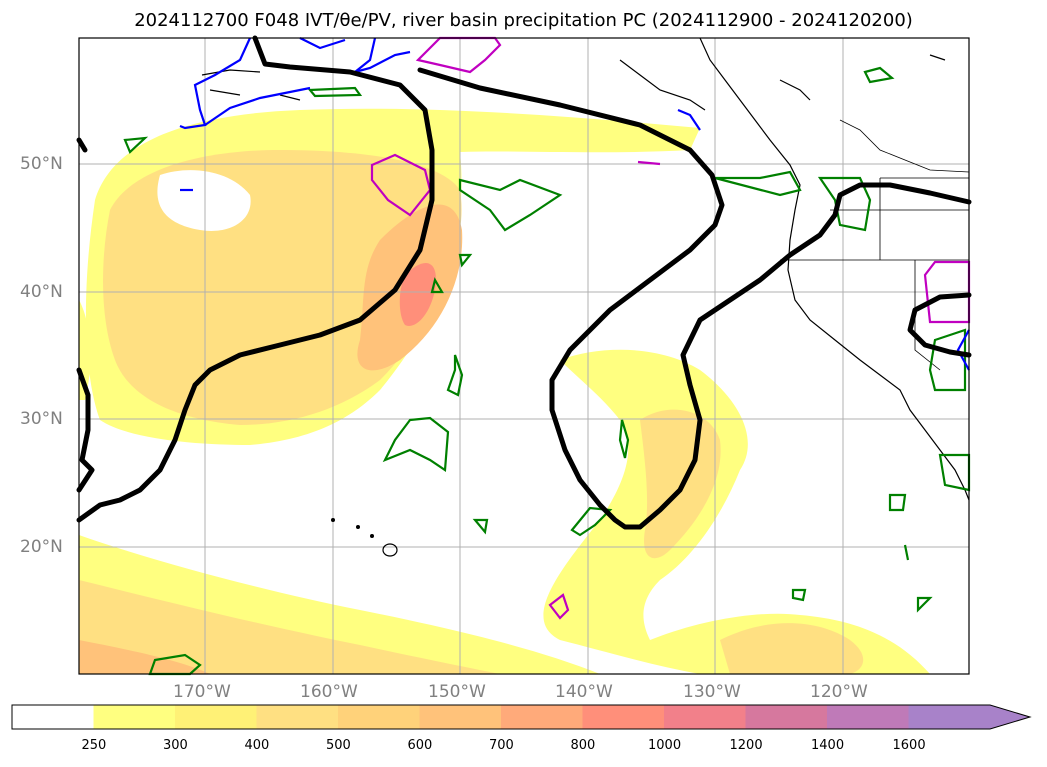 Image resolution: width=1047 pixels, height=767 pixels. I want to click on colorbar-tick-label-300: 300, so click(175, 745).